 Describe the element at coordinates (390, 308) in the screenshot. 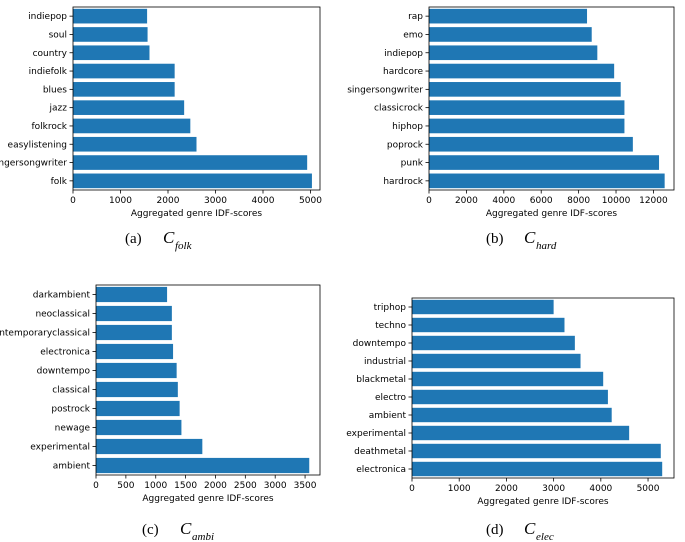

I see `ytick-label-triphop: triphop` at that location.